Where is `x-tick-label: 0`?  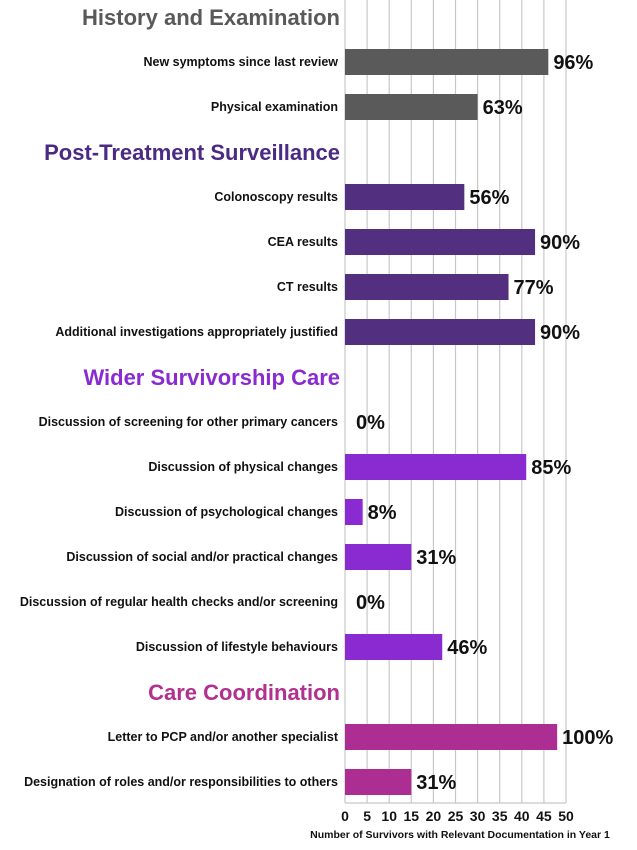
x-tick-label: 0 is located at coordinates (345, 816).